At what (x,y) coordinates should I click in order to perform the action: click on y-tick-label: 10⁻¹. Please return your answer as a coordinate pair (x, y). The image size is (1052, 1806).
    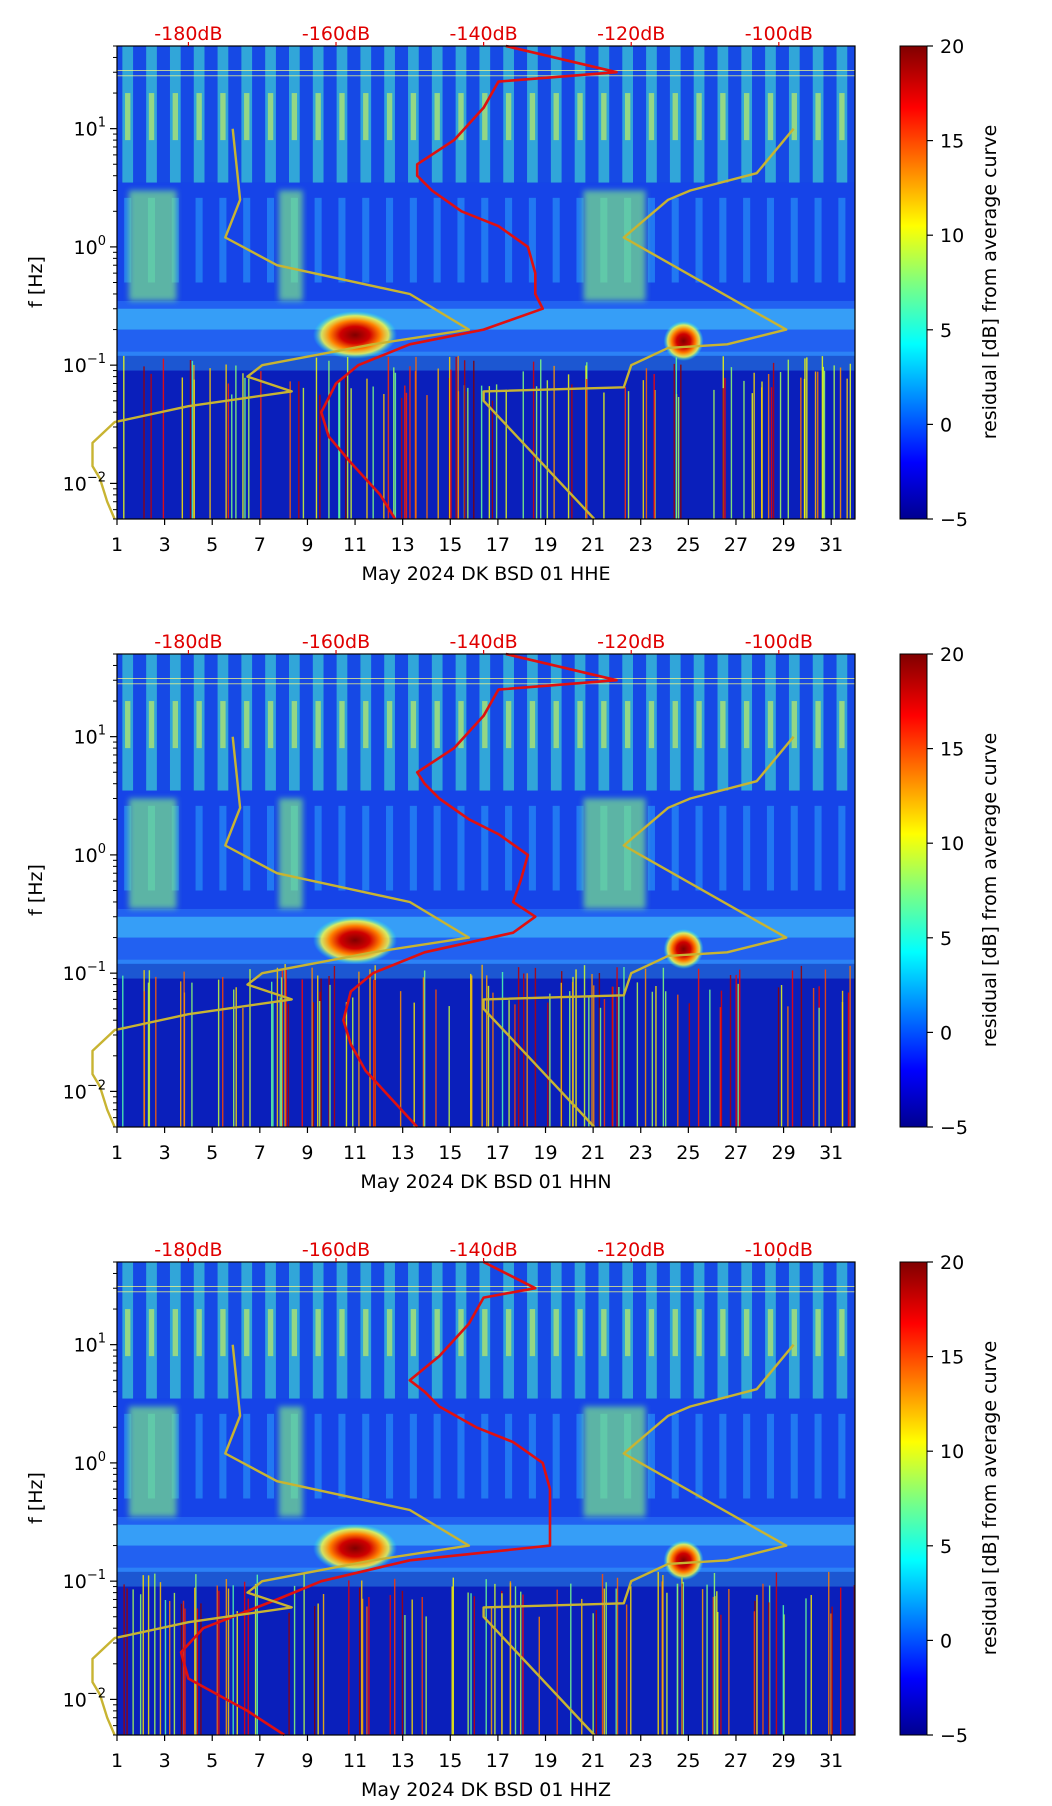
    Looking at the image, I should click on (84, 1580).